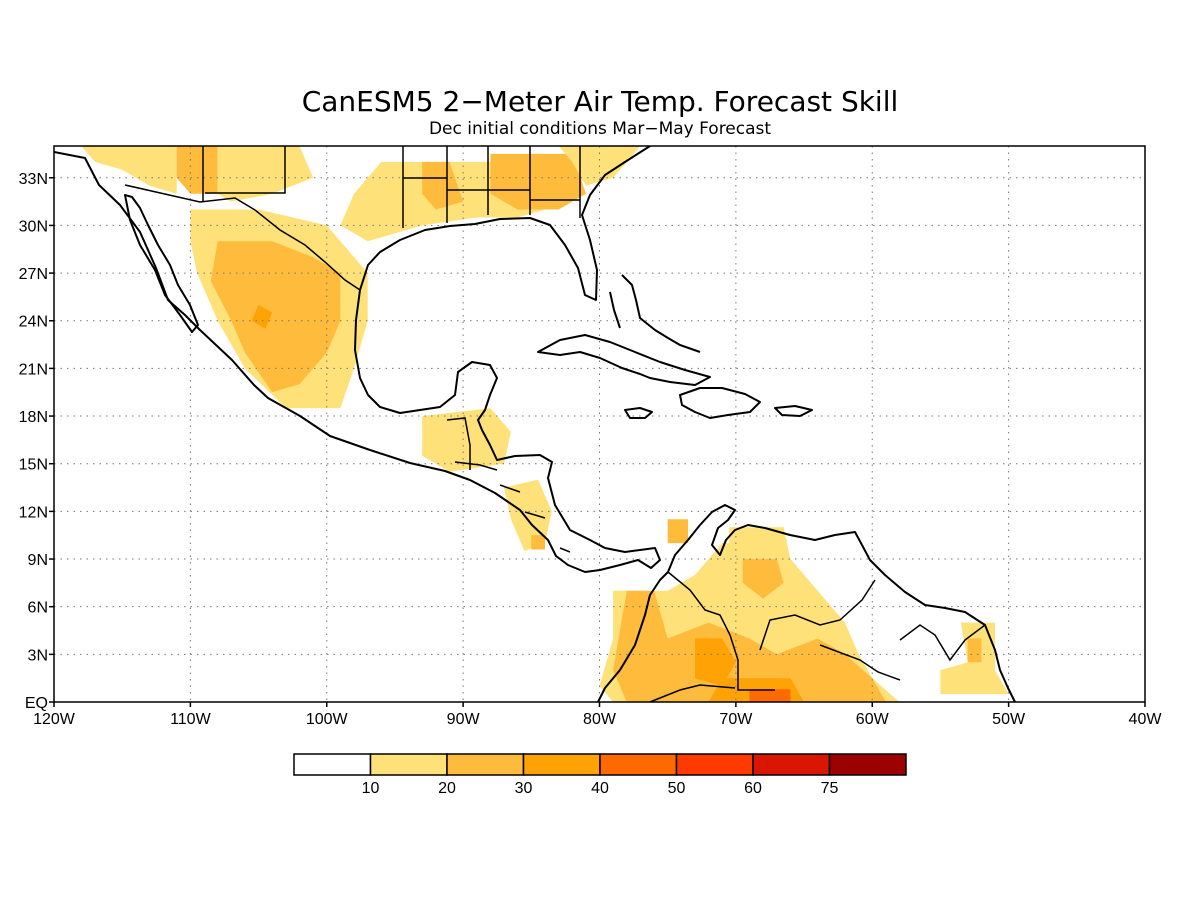 Image resolution: width=1200 pixels, height=900 pixels. What do you see at coordinates (793, 411) in the screenshot?
I see `puerto-rico-coastline` at bounding box center [793, 411].